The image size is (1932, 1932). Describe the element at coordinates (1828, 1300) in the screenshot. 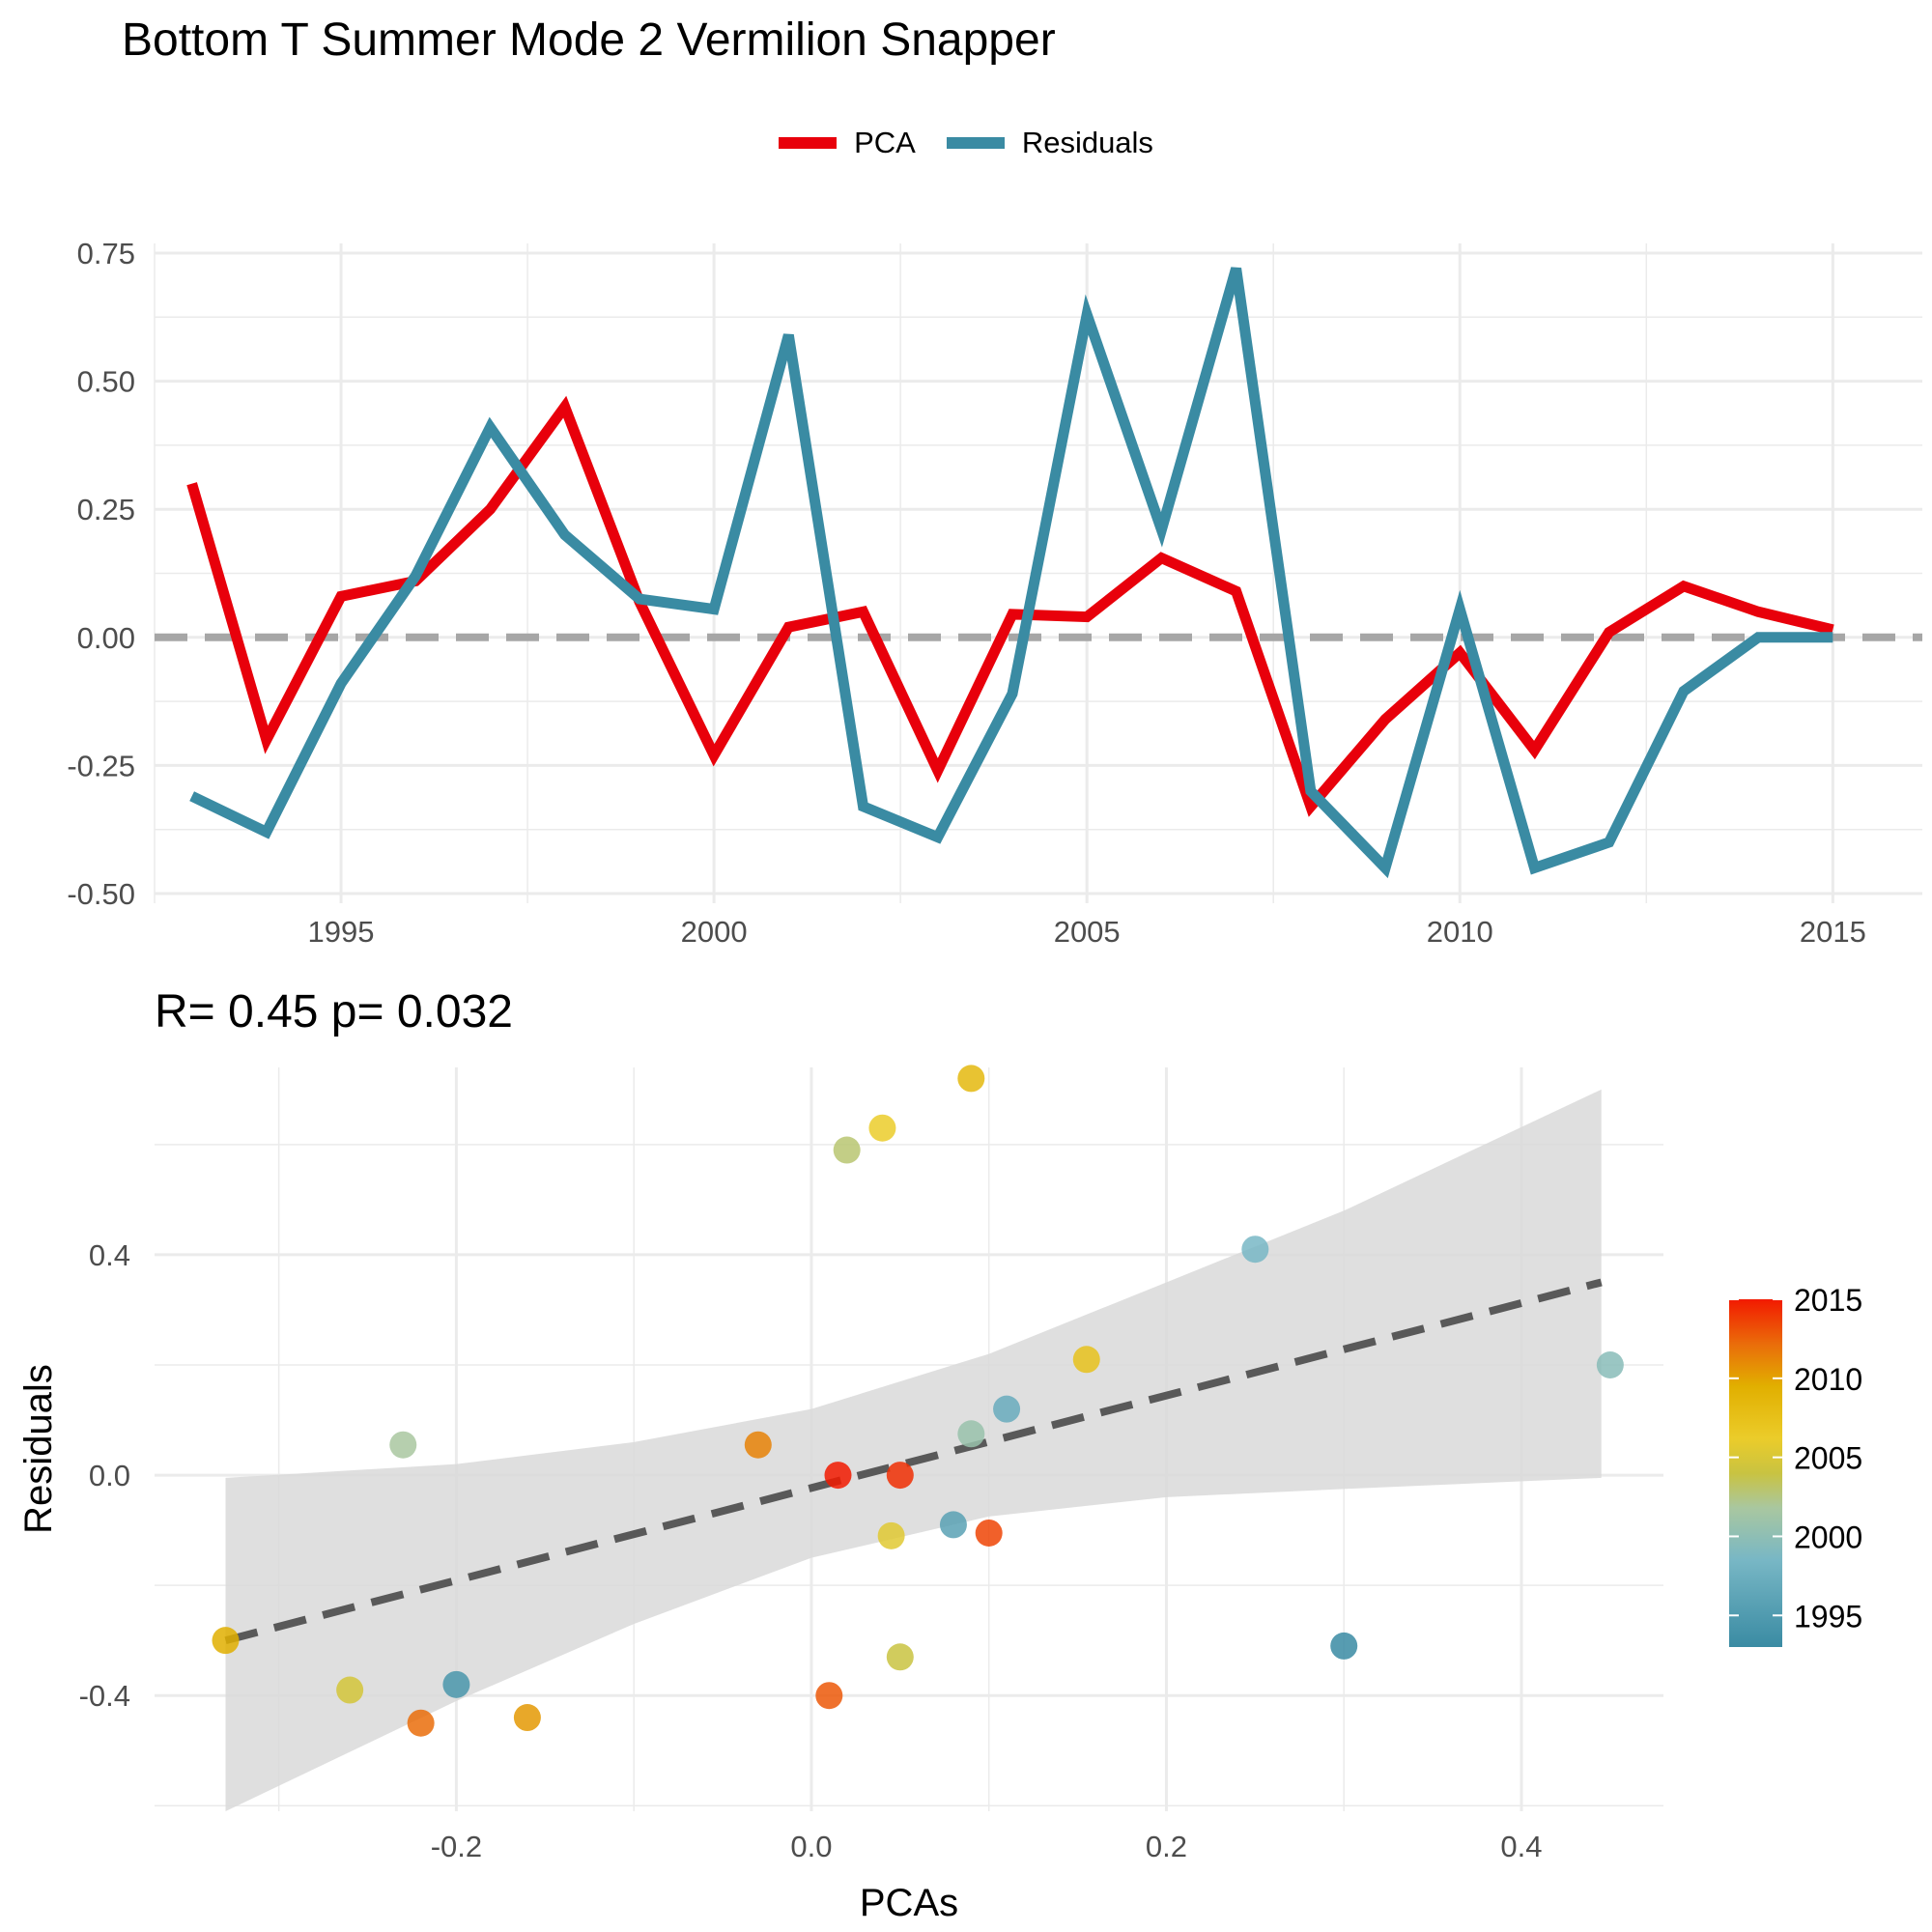

I see `colorbar-label: 2015` at that location.